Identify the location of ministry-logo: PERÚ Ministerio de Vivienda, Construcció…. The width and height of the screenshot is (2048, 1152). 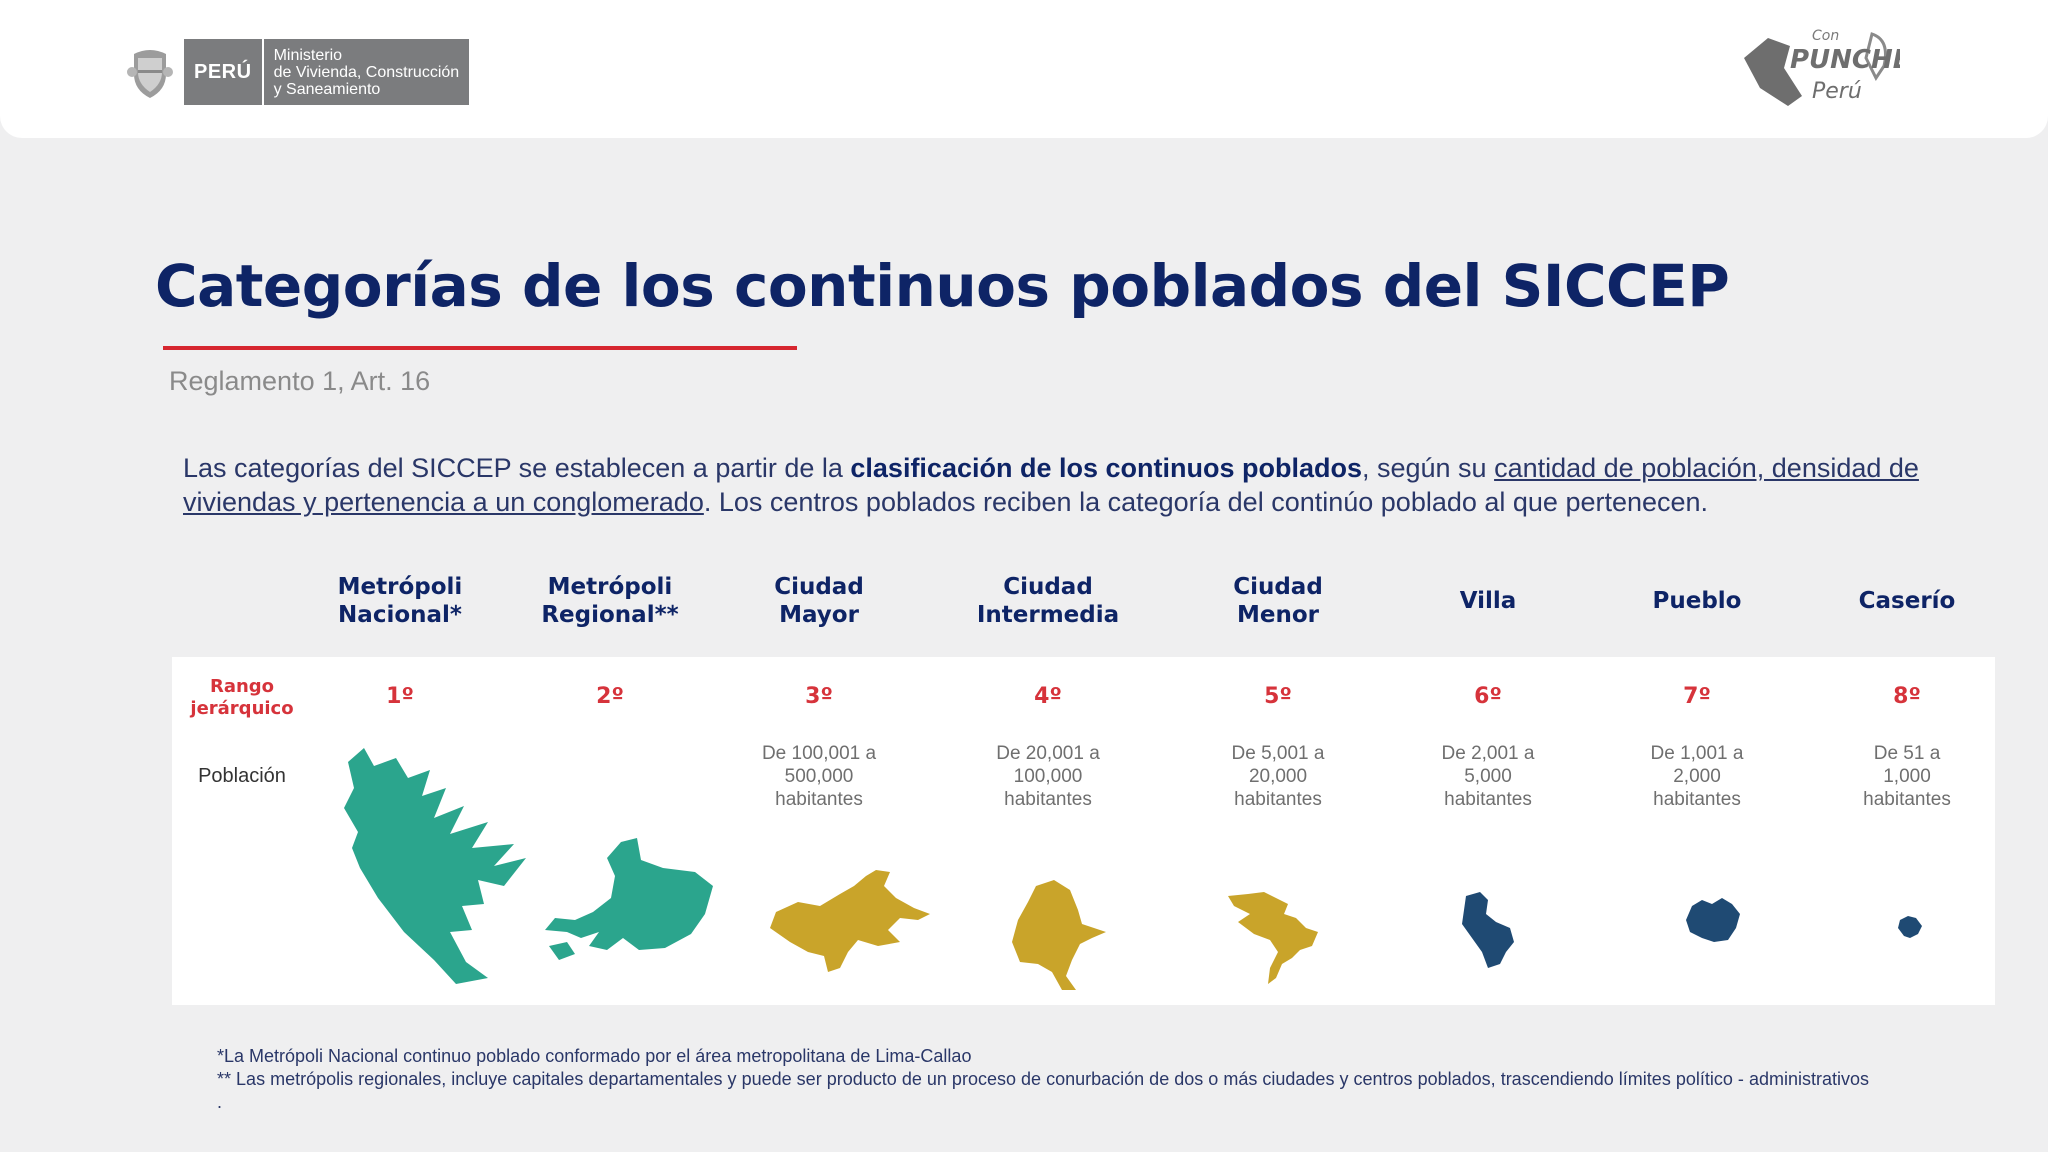
(298, 72).